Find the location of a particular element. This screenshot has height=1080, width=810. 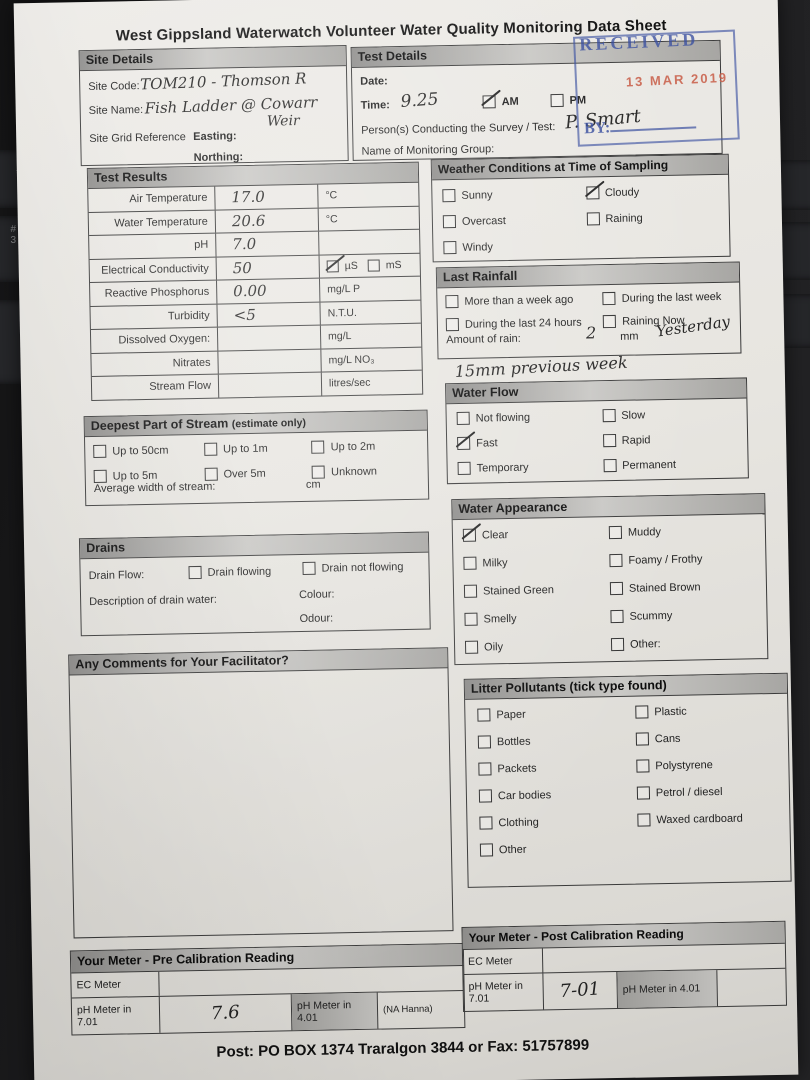

checkbox-unknown: Unknown is located at coordinates (365, 471).